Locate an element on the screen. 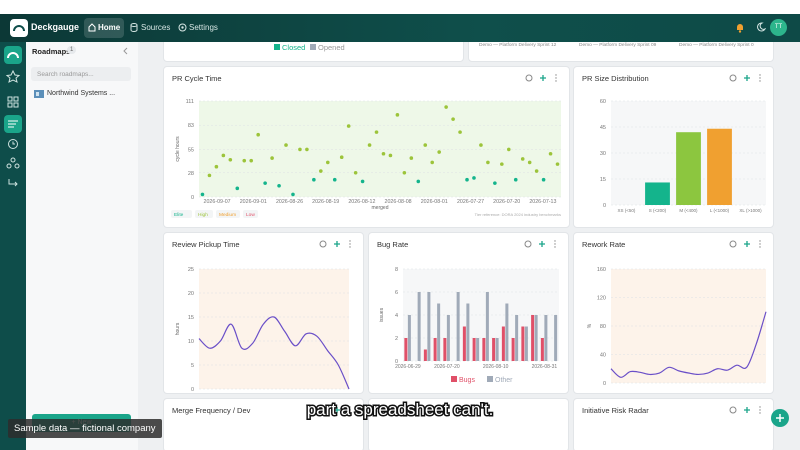  nav-home: Home is located at coordinates (109, 27).